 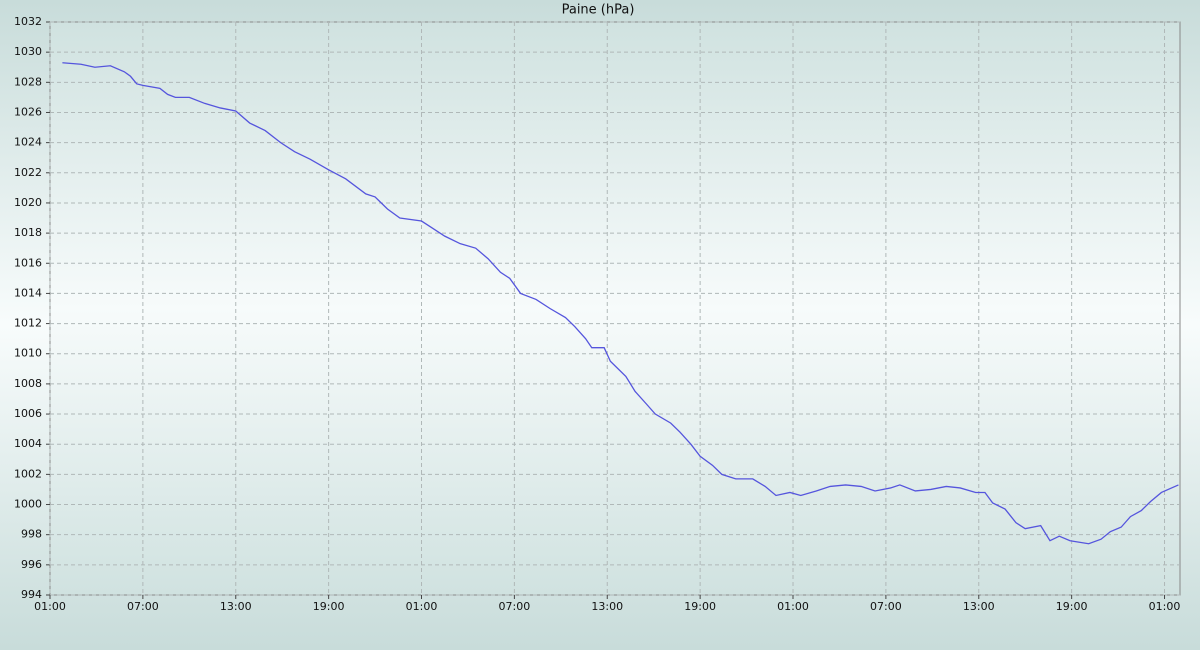 I want to click on y-tick-label: 1028, so click(x=28, y=81).